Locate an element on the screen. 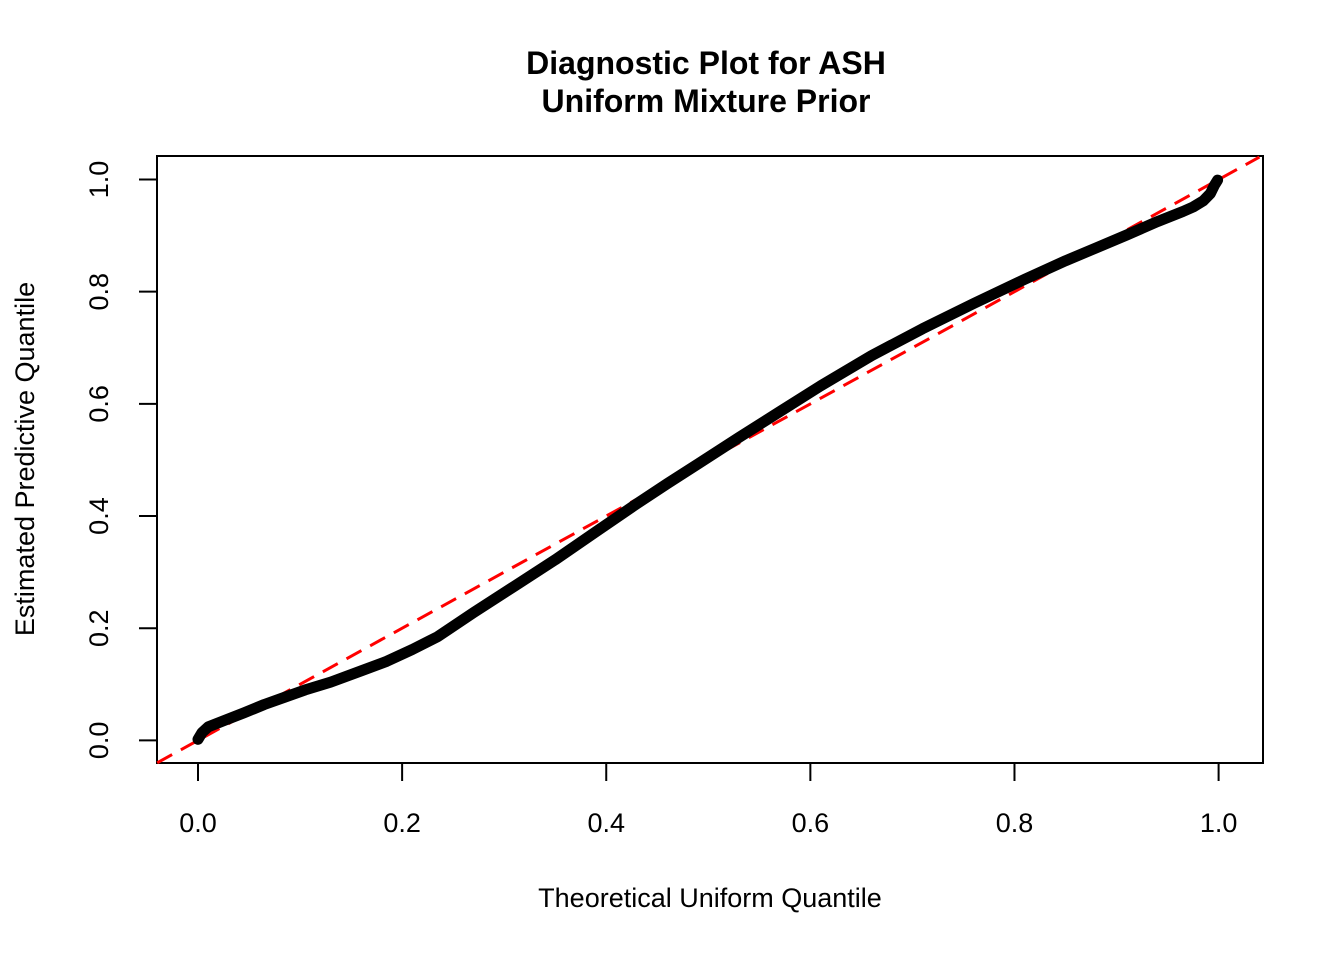 This screenshot has height=965, width=1344. x-tick-label: 0.4 is located at coordinates (606, 823).